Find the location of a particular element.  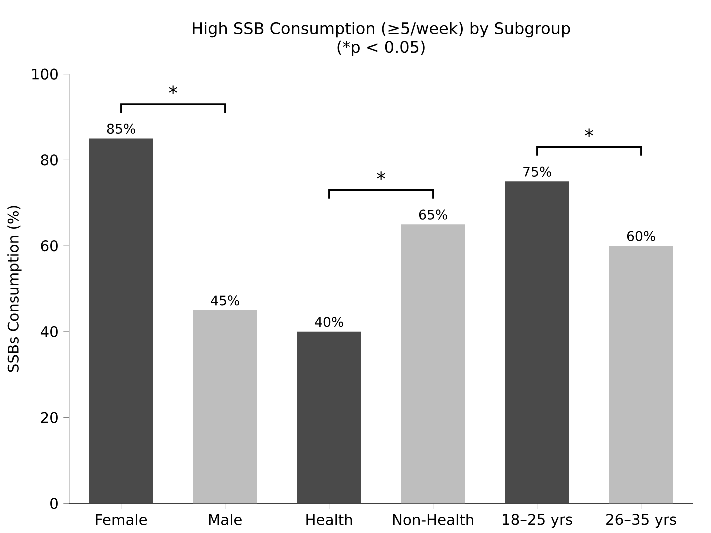

data-label: 60% is located at coordinates (641, 236).